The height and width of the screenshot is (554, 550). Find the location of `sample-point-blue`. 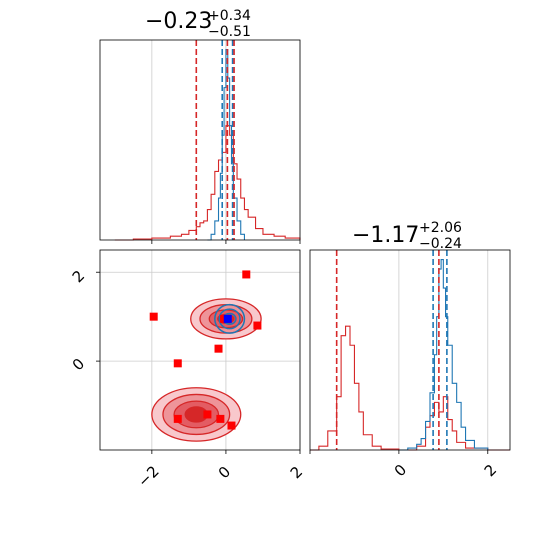

sample-point-blue is located at coordinates (227, 318).